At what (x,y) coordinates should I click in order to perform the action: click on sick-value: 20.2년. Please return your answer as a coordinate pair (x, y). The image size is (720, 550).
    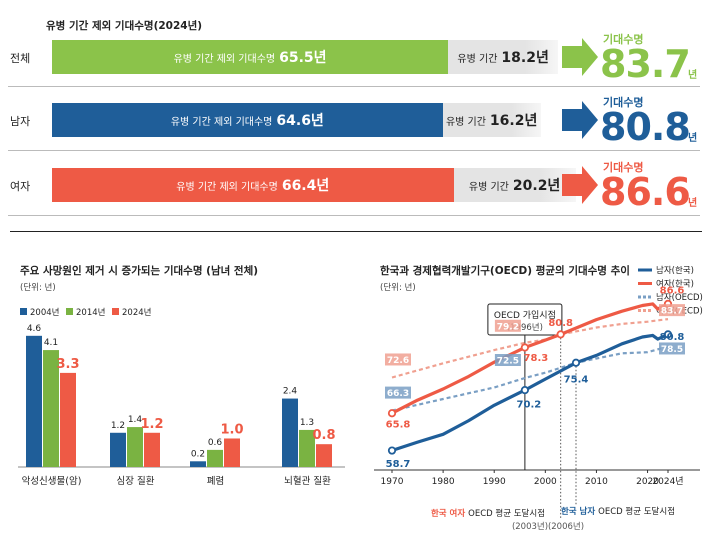
    Looking at the image, I should click on (536, 186).